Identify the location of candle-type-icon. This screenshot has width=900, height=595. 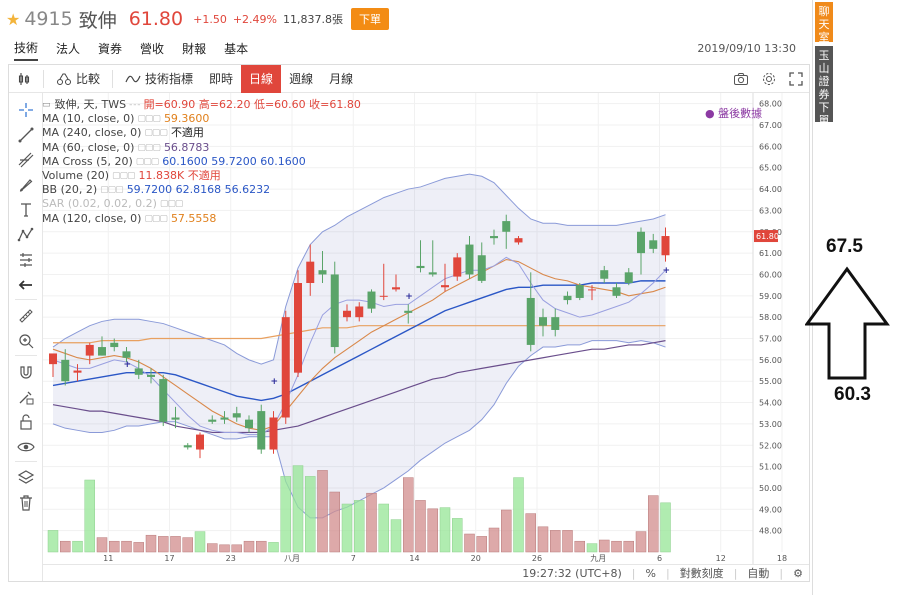
(24, 78).